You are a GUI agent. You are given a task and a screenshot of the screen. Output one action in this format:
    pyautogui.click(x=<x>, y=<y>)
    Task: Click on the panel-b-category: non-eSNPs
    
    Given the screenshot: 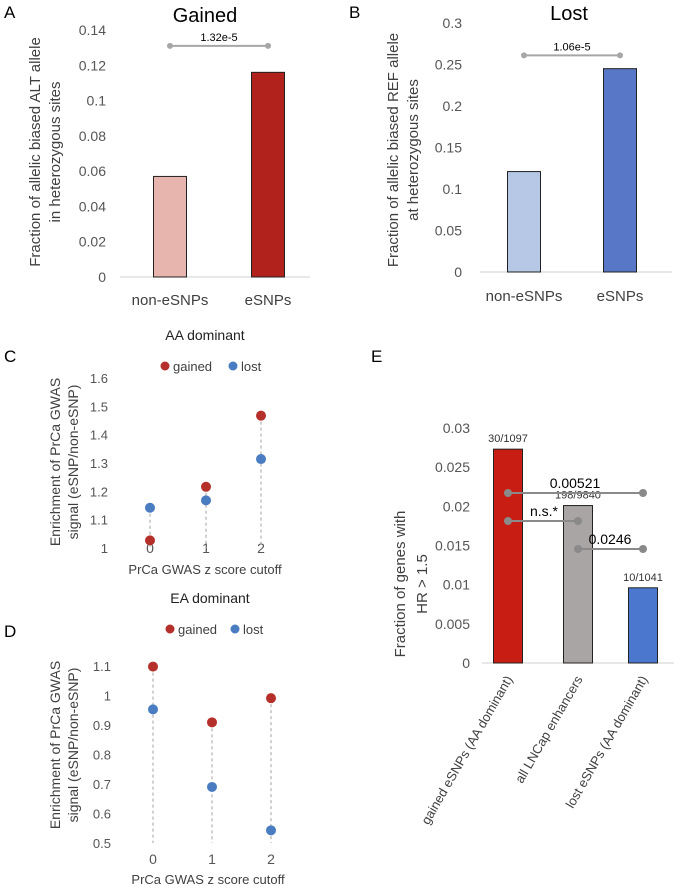 What is the action you would take?
    pyautogui.click(x=524, y=296)
    